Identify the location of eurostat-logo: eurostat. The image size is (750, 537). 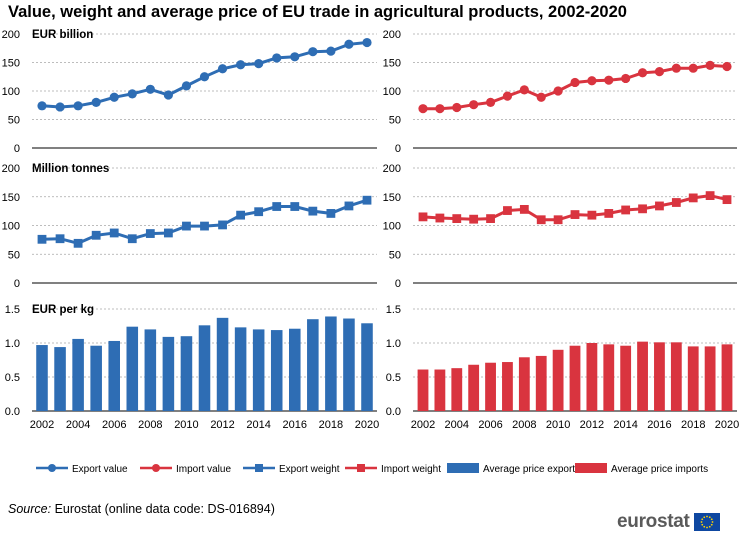
(668, 522).